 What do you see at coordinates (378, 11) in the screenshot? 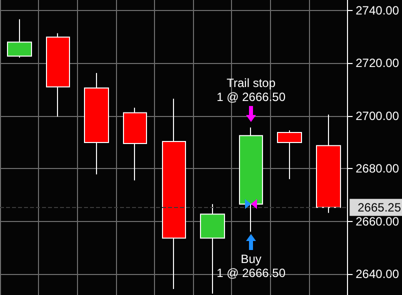
I see `y-tick-label: 2740.00` at bounding box center [378, 11].